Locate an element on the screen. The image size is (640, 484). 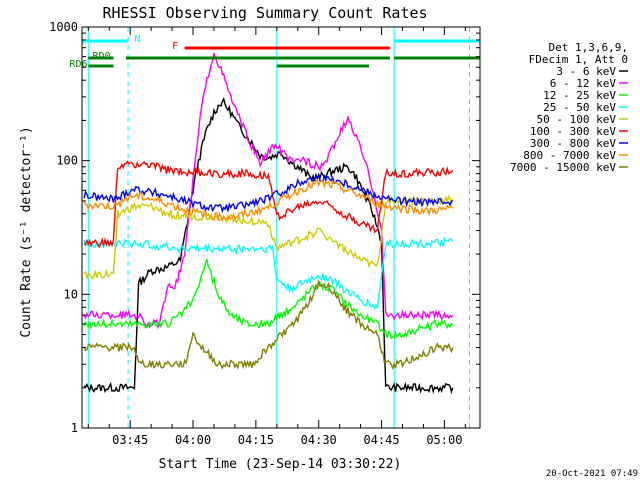
x-axis-label: Start Time (23-Sep-14 03:30:22) is located at coordinates (280, 464).